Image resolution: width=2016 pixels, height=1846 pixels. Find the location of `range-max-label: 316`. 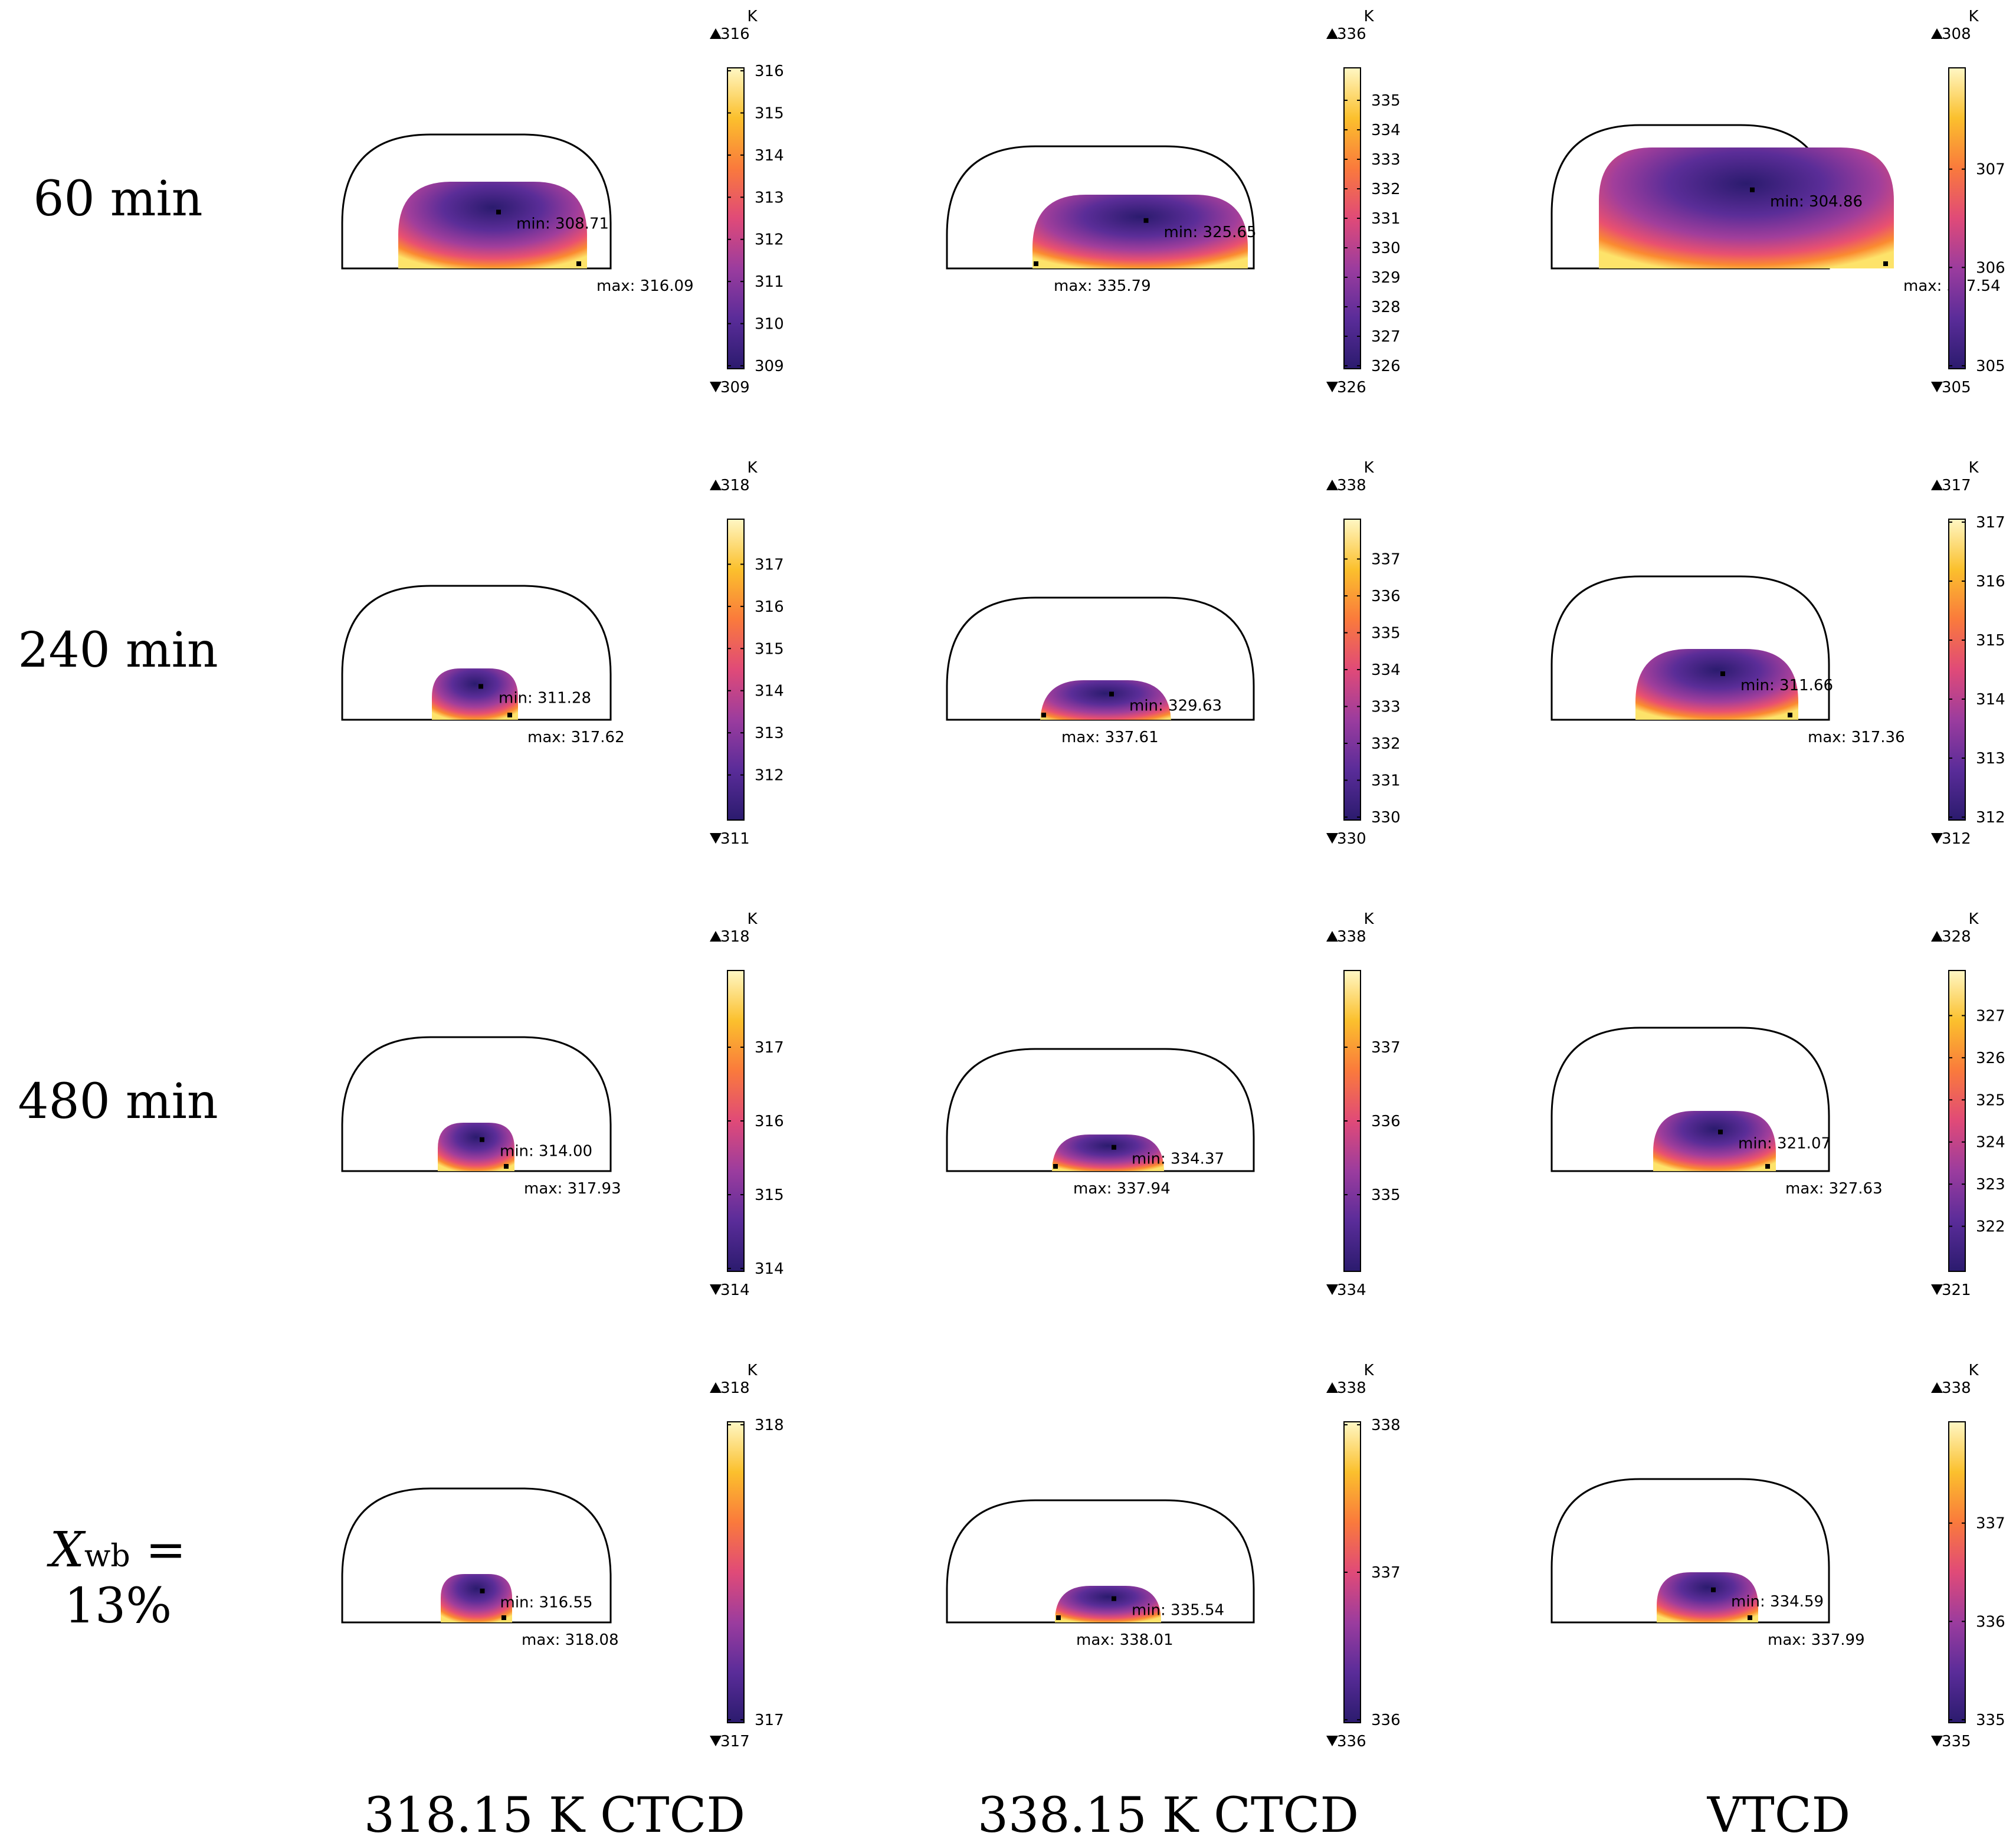

range-max-label: 316 is located at coordinates (735, 34).